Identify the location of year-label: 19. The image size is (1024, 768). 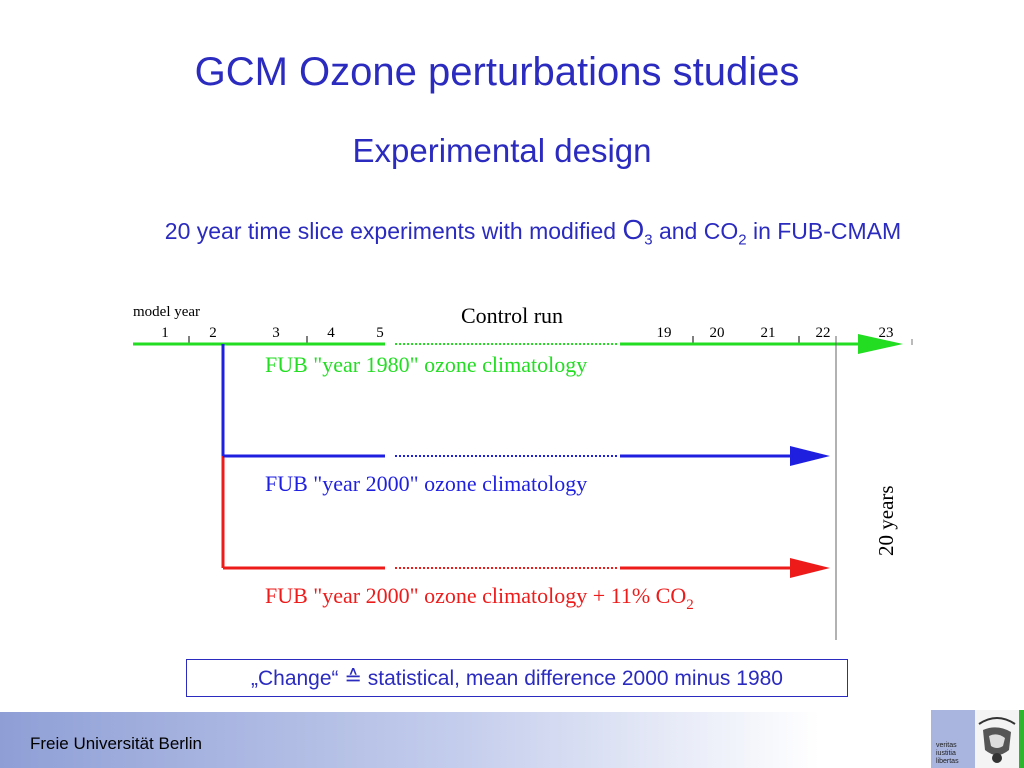
(664, 333).